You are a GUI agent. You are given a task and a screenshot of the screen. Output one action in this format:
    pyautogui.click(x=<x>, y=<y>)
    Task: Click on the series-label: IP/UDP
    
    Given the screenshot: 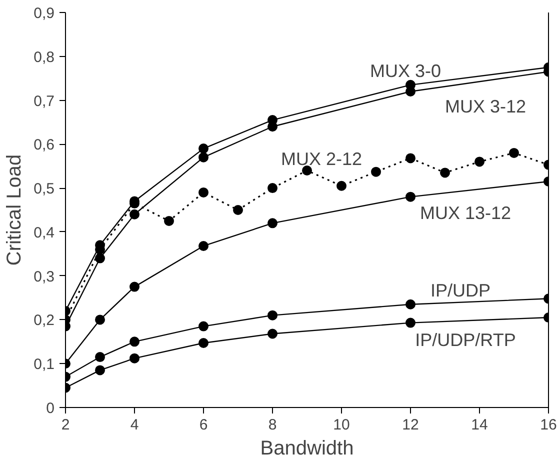 What is the action you would take?
    pyautogui.click(x=460, y=290)
    